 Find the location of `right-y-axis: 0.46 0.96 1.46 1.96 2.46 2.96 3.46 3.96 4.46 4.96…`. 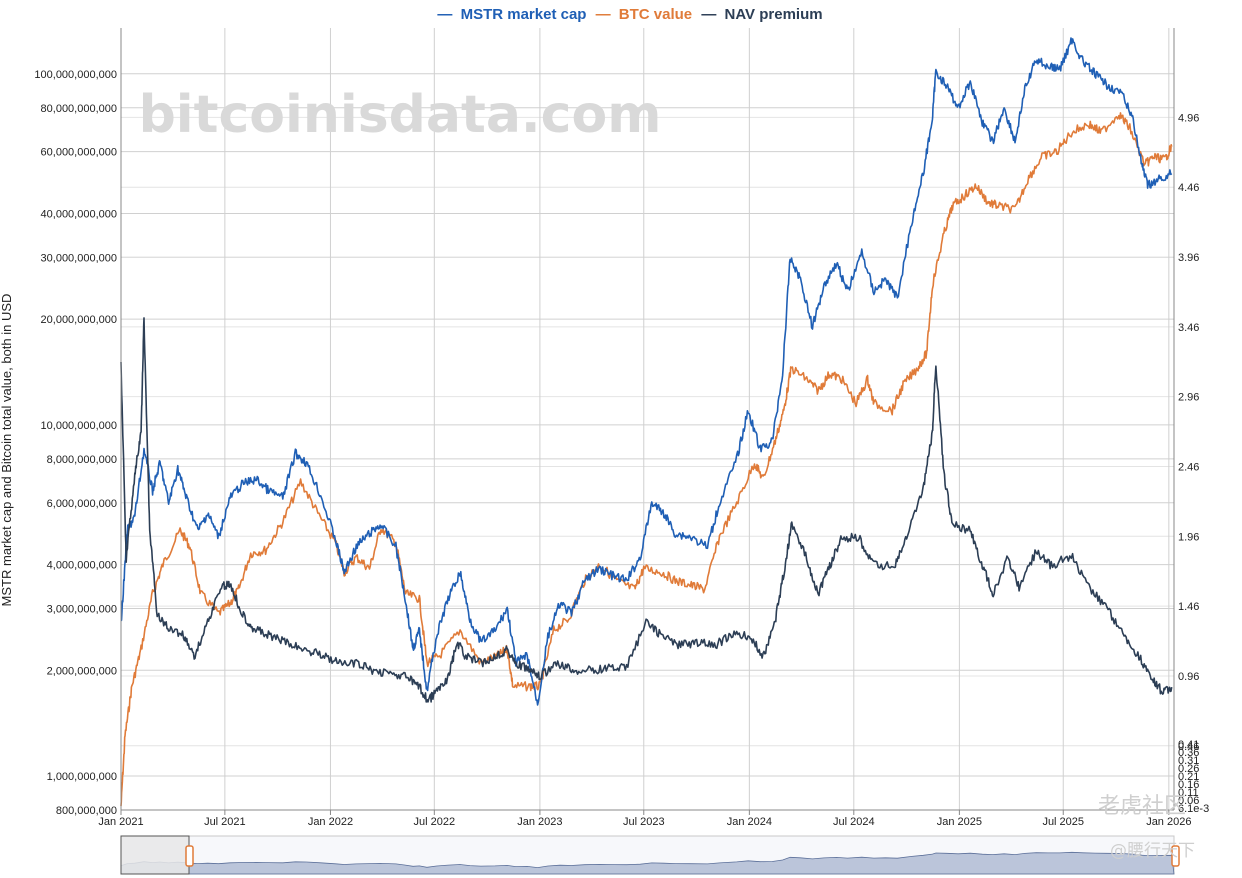

right-y-axis: 0.46 0.96 1.46 1.96 2.46 2.96 3.46 3.96 4.46 4.96… is located at coordinates (1193, 463).